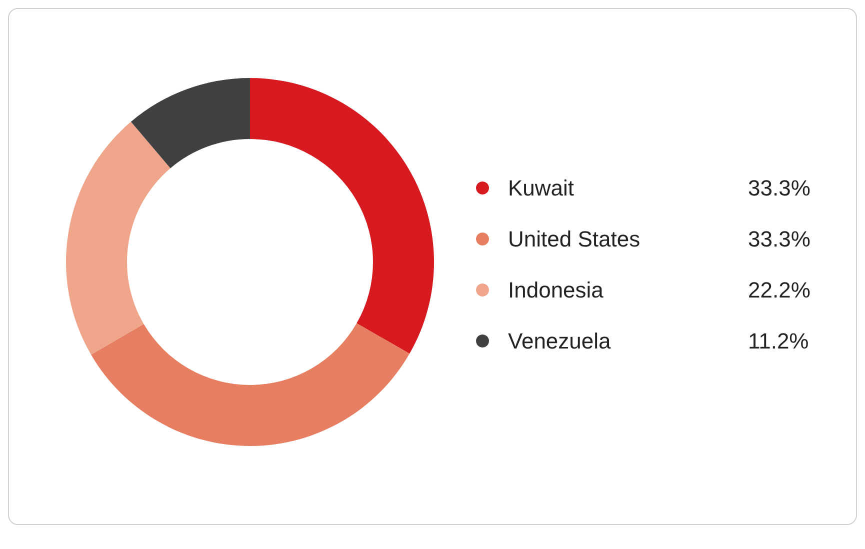  What do you see at coordinates (779, 290) in the screenshot?
I see `data-label: 22.2%` at bounding box center [779, 290].